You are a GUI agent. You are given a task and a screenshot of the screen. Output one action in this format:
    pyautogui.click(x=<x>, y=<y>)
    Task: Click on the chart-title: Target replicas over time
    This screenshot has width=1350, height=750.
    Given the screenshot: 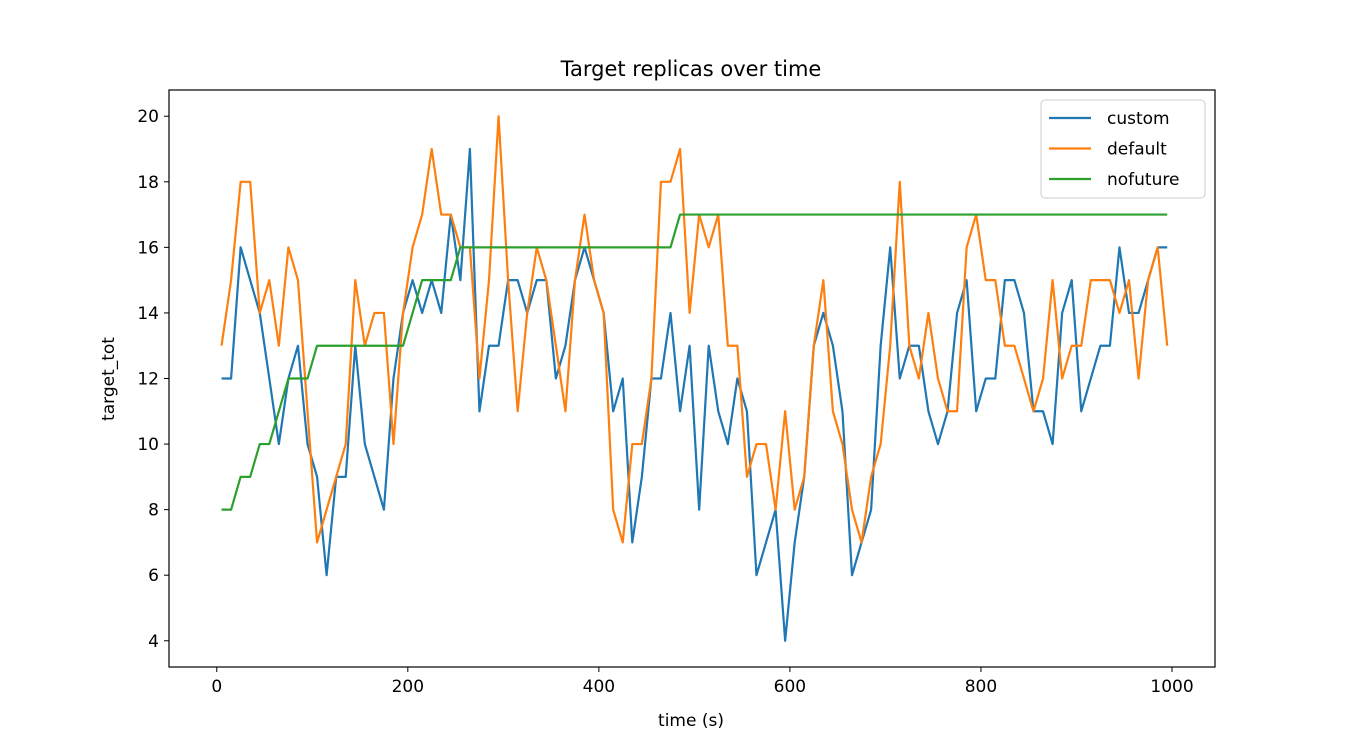 What is the action you would take?
    pyautogui.click(x=691, y=69)
    